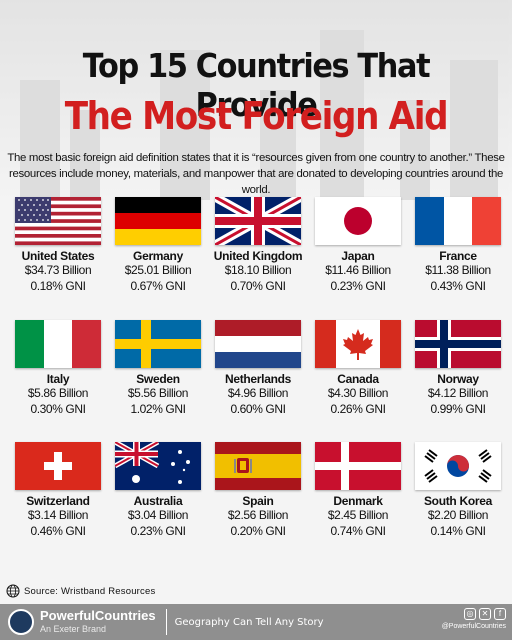 The width and height of the screenshot is (512, 640). What do you see at coordinates (358, 344) in the screenshot?
I see `canada-flag-icon` at bounding box center [358, 344].